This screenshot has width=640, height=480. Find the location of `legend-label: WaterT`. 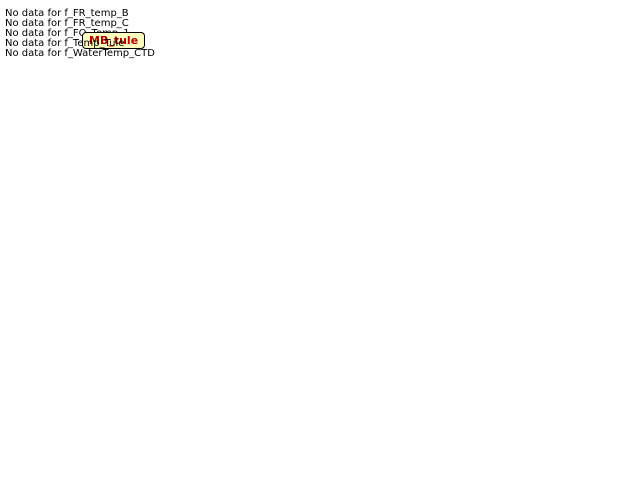

legend-label: WaterT is located at coordinates (328, 462).